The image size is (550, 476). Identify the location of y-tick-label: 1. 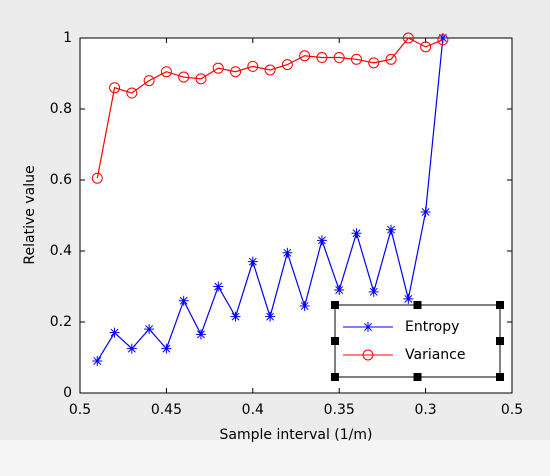
(67, 38).